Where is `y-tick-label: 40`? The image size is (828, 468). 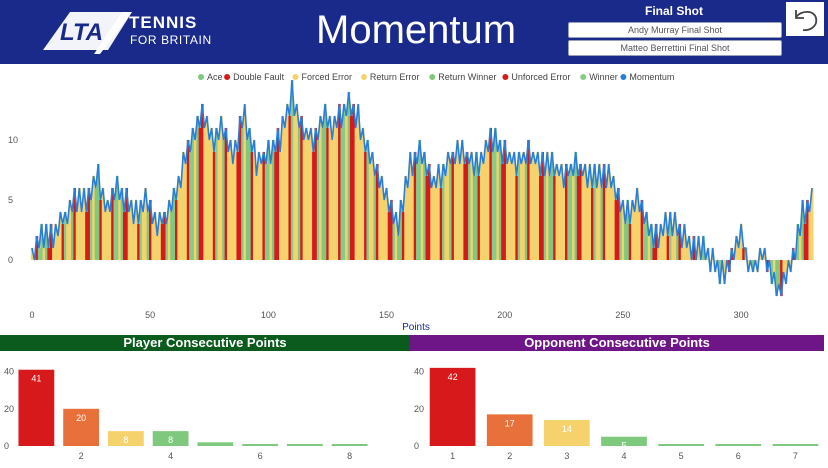 y-tick-label: 40 is located at coordinates (419, 372).